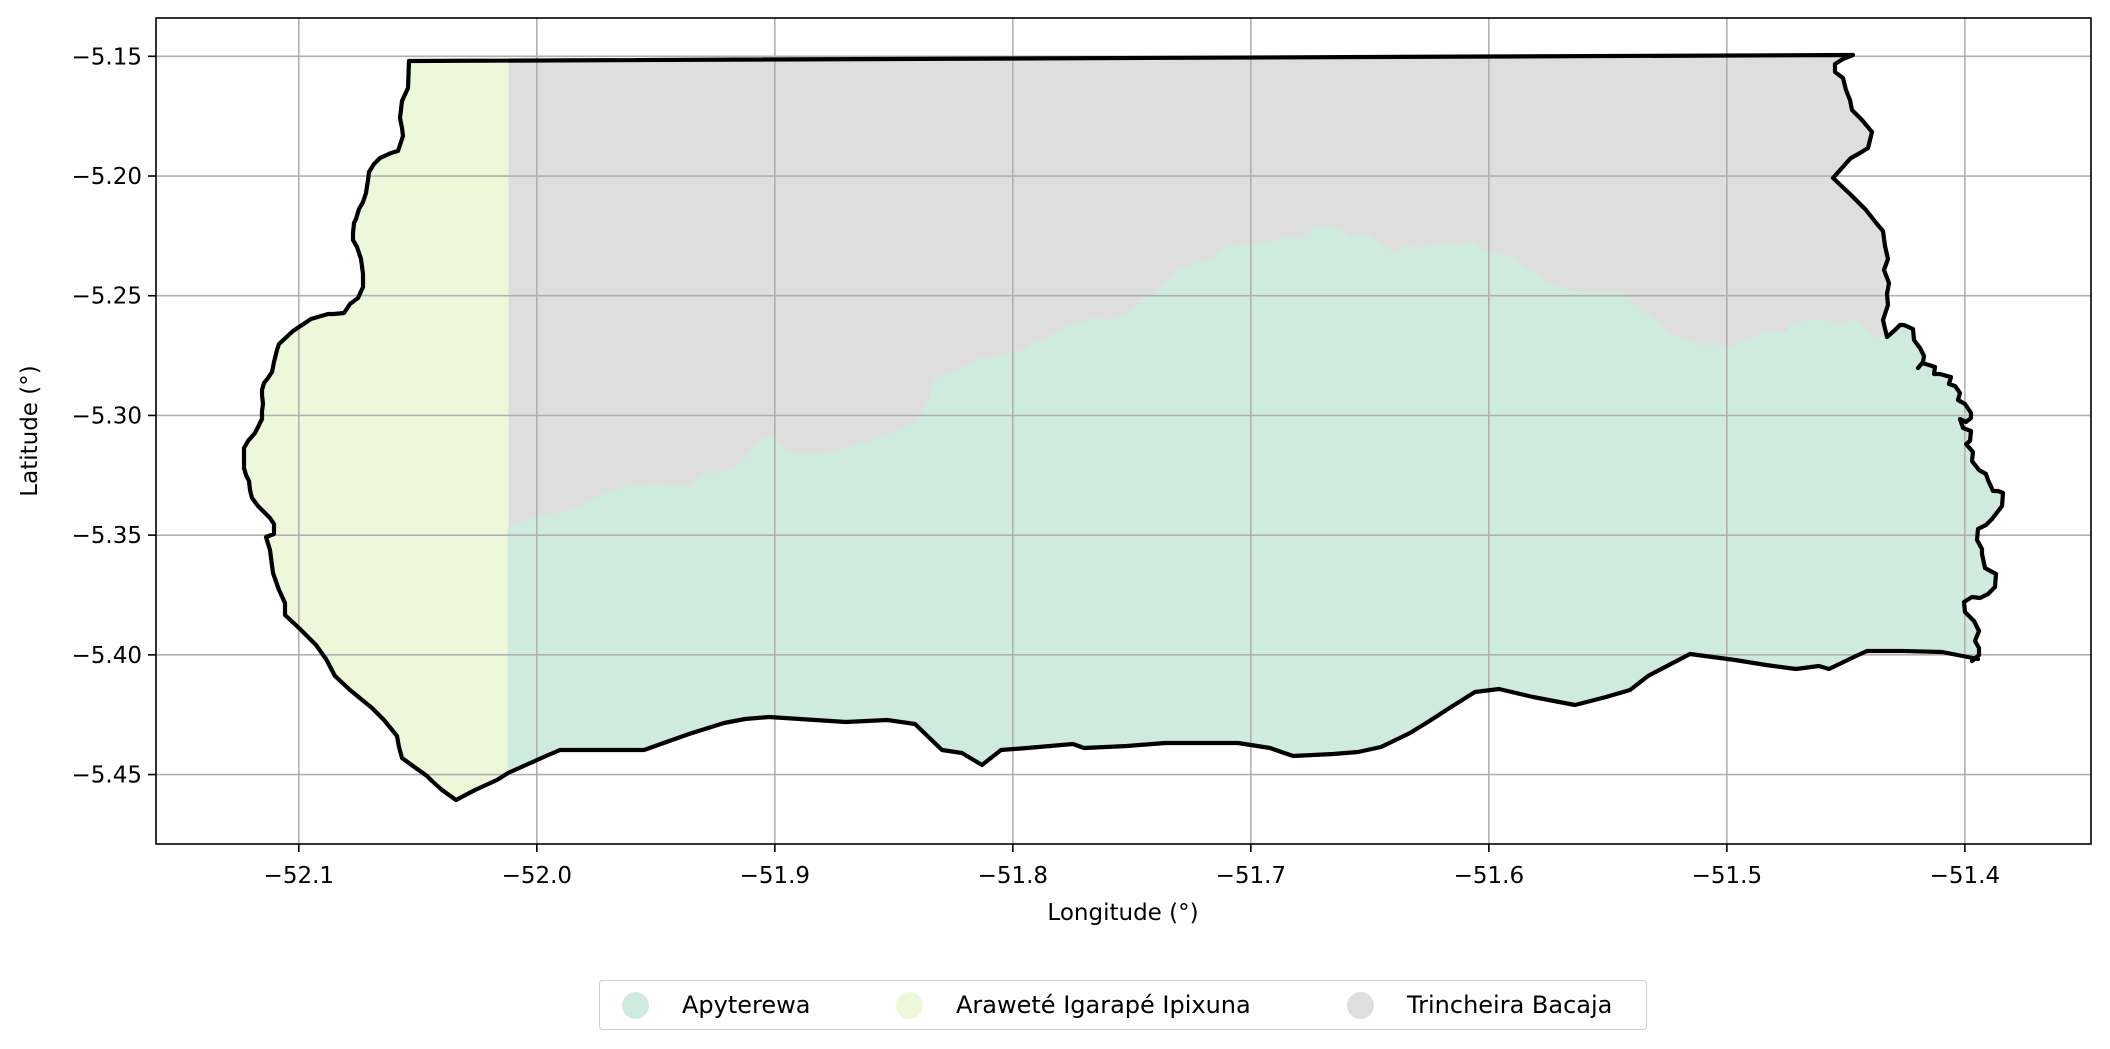 The width and height of the screenshot is (2110, 1049). I want to click on legend-item-arawete: Araweté Igarapé Ipixuna, so click(1073, 1005).